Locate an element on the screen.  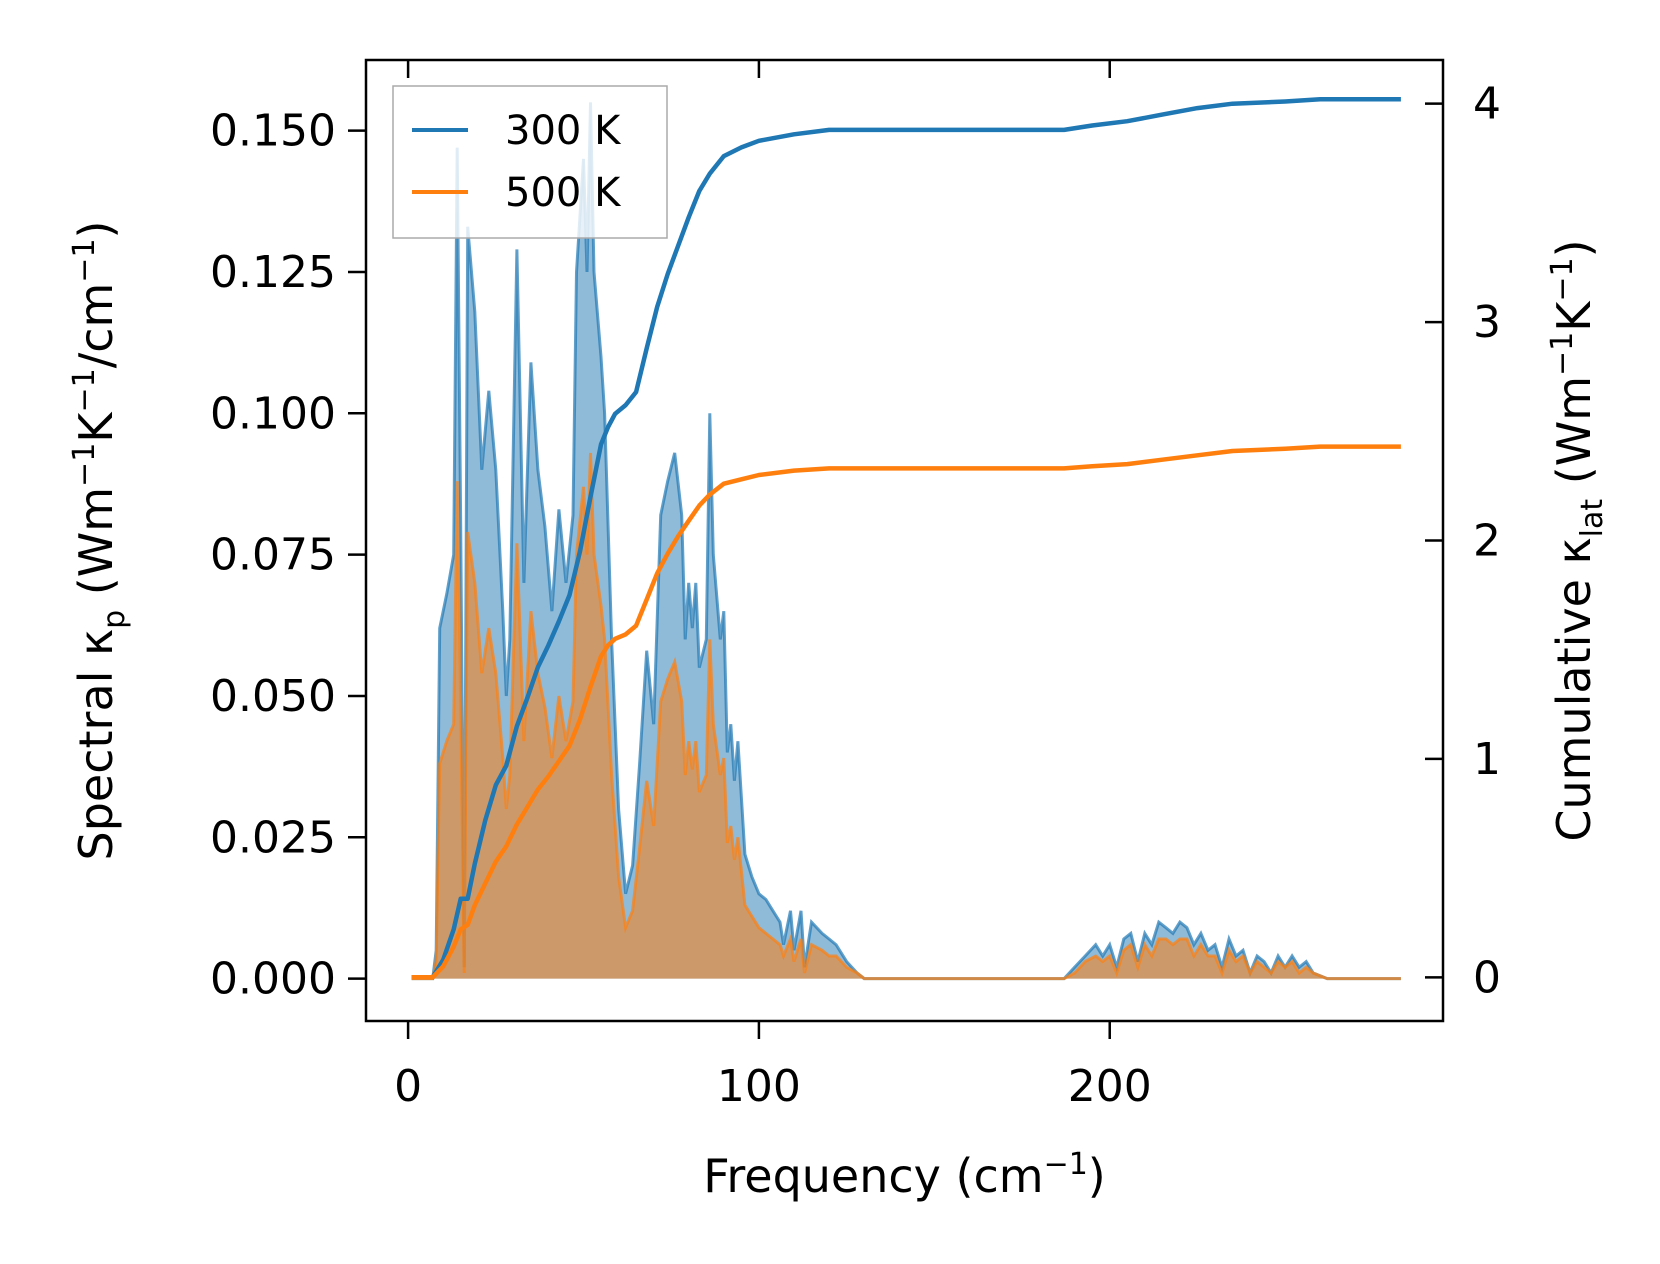
x-tick-label: 0 is located at coordinates (408, 1086).